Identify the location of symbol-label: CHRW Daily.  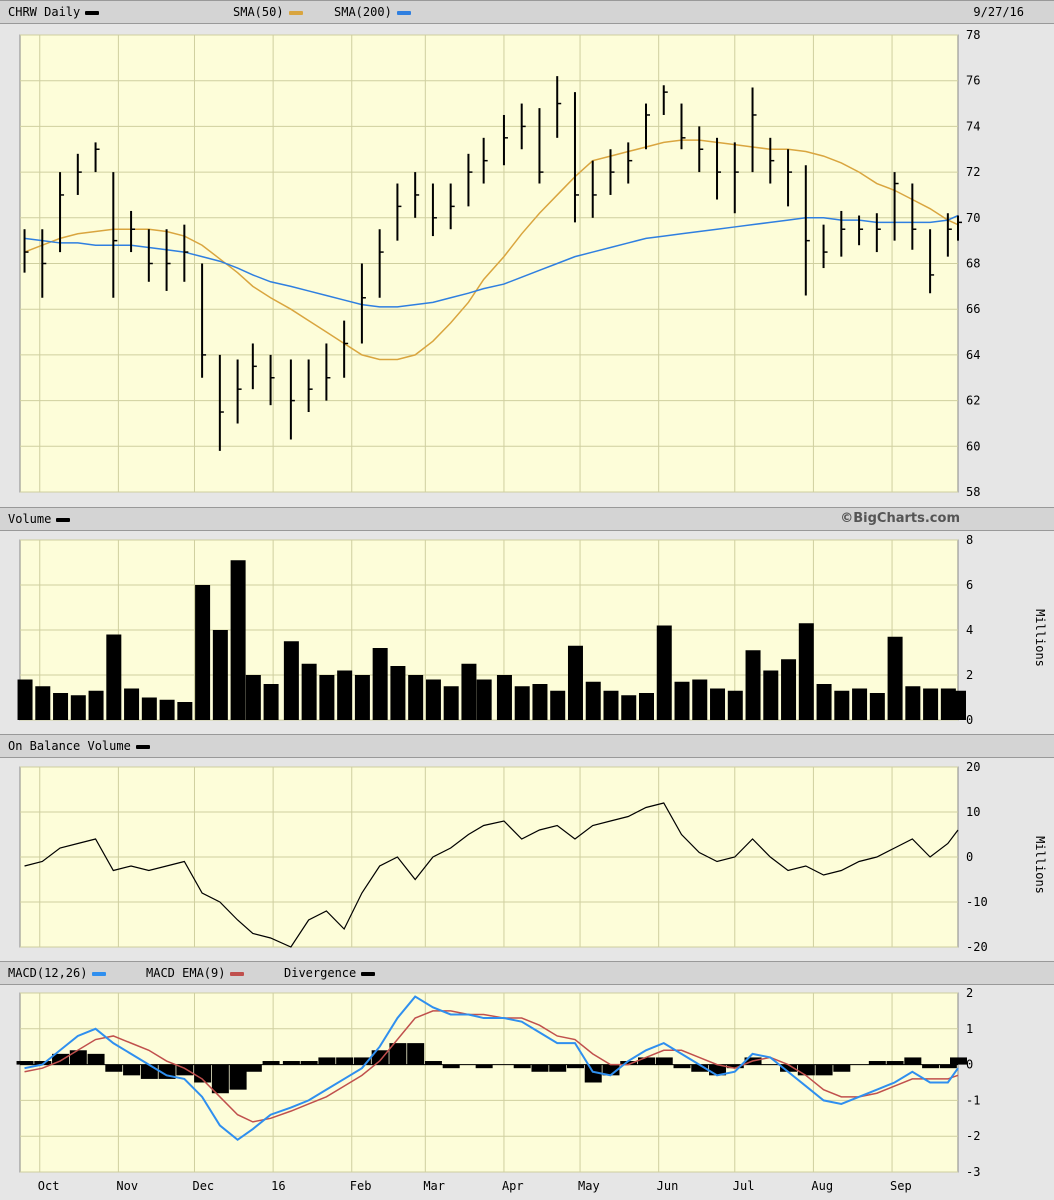
(44, 12).